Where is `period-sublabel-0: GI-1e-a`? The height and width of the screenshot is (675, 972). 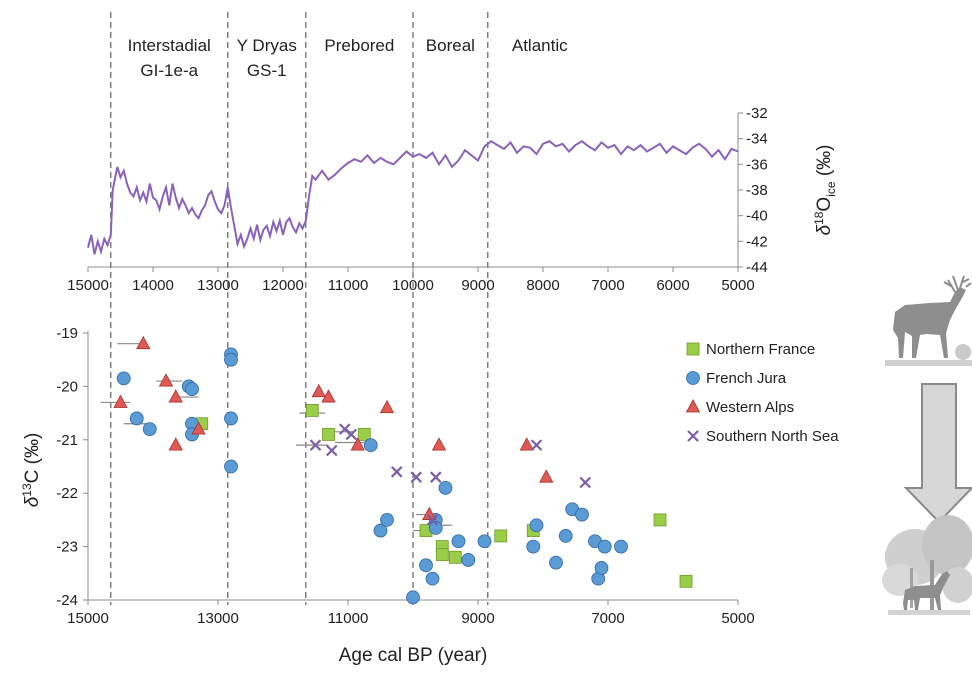
period-sublabel-0: GI-1e-a is located at coordinates (169, 70).